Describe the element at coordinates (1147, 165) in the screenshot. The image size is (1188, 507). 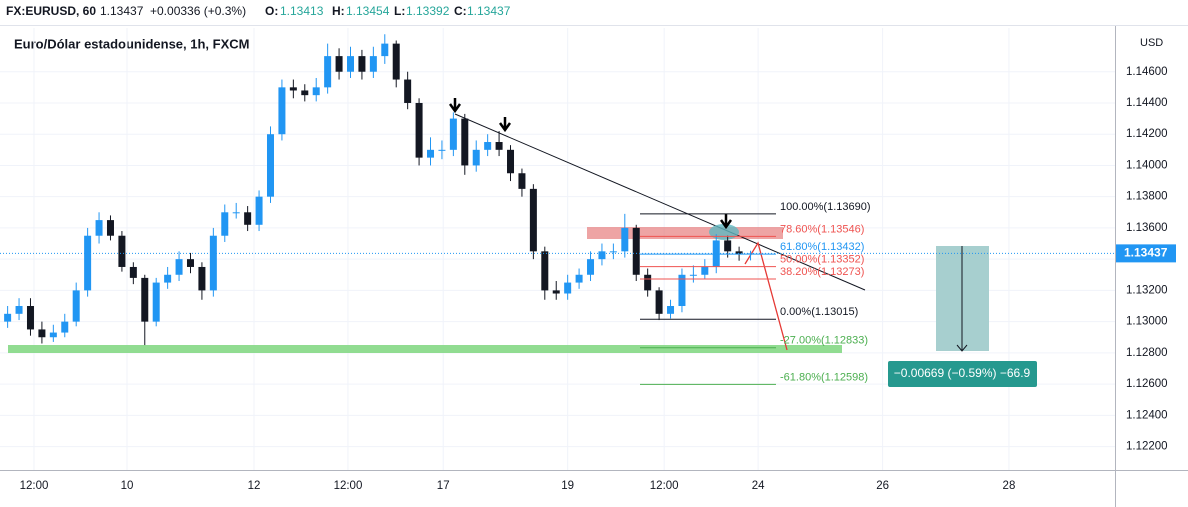
I see `y-tick-label: 1.14000` at that location.